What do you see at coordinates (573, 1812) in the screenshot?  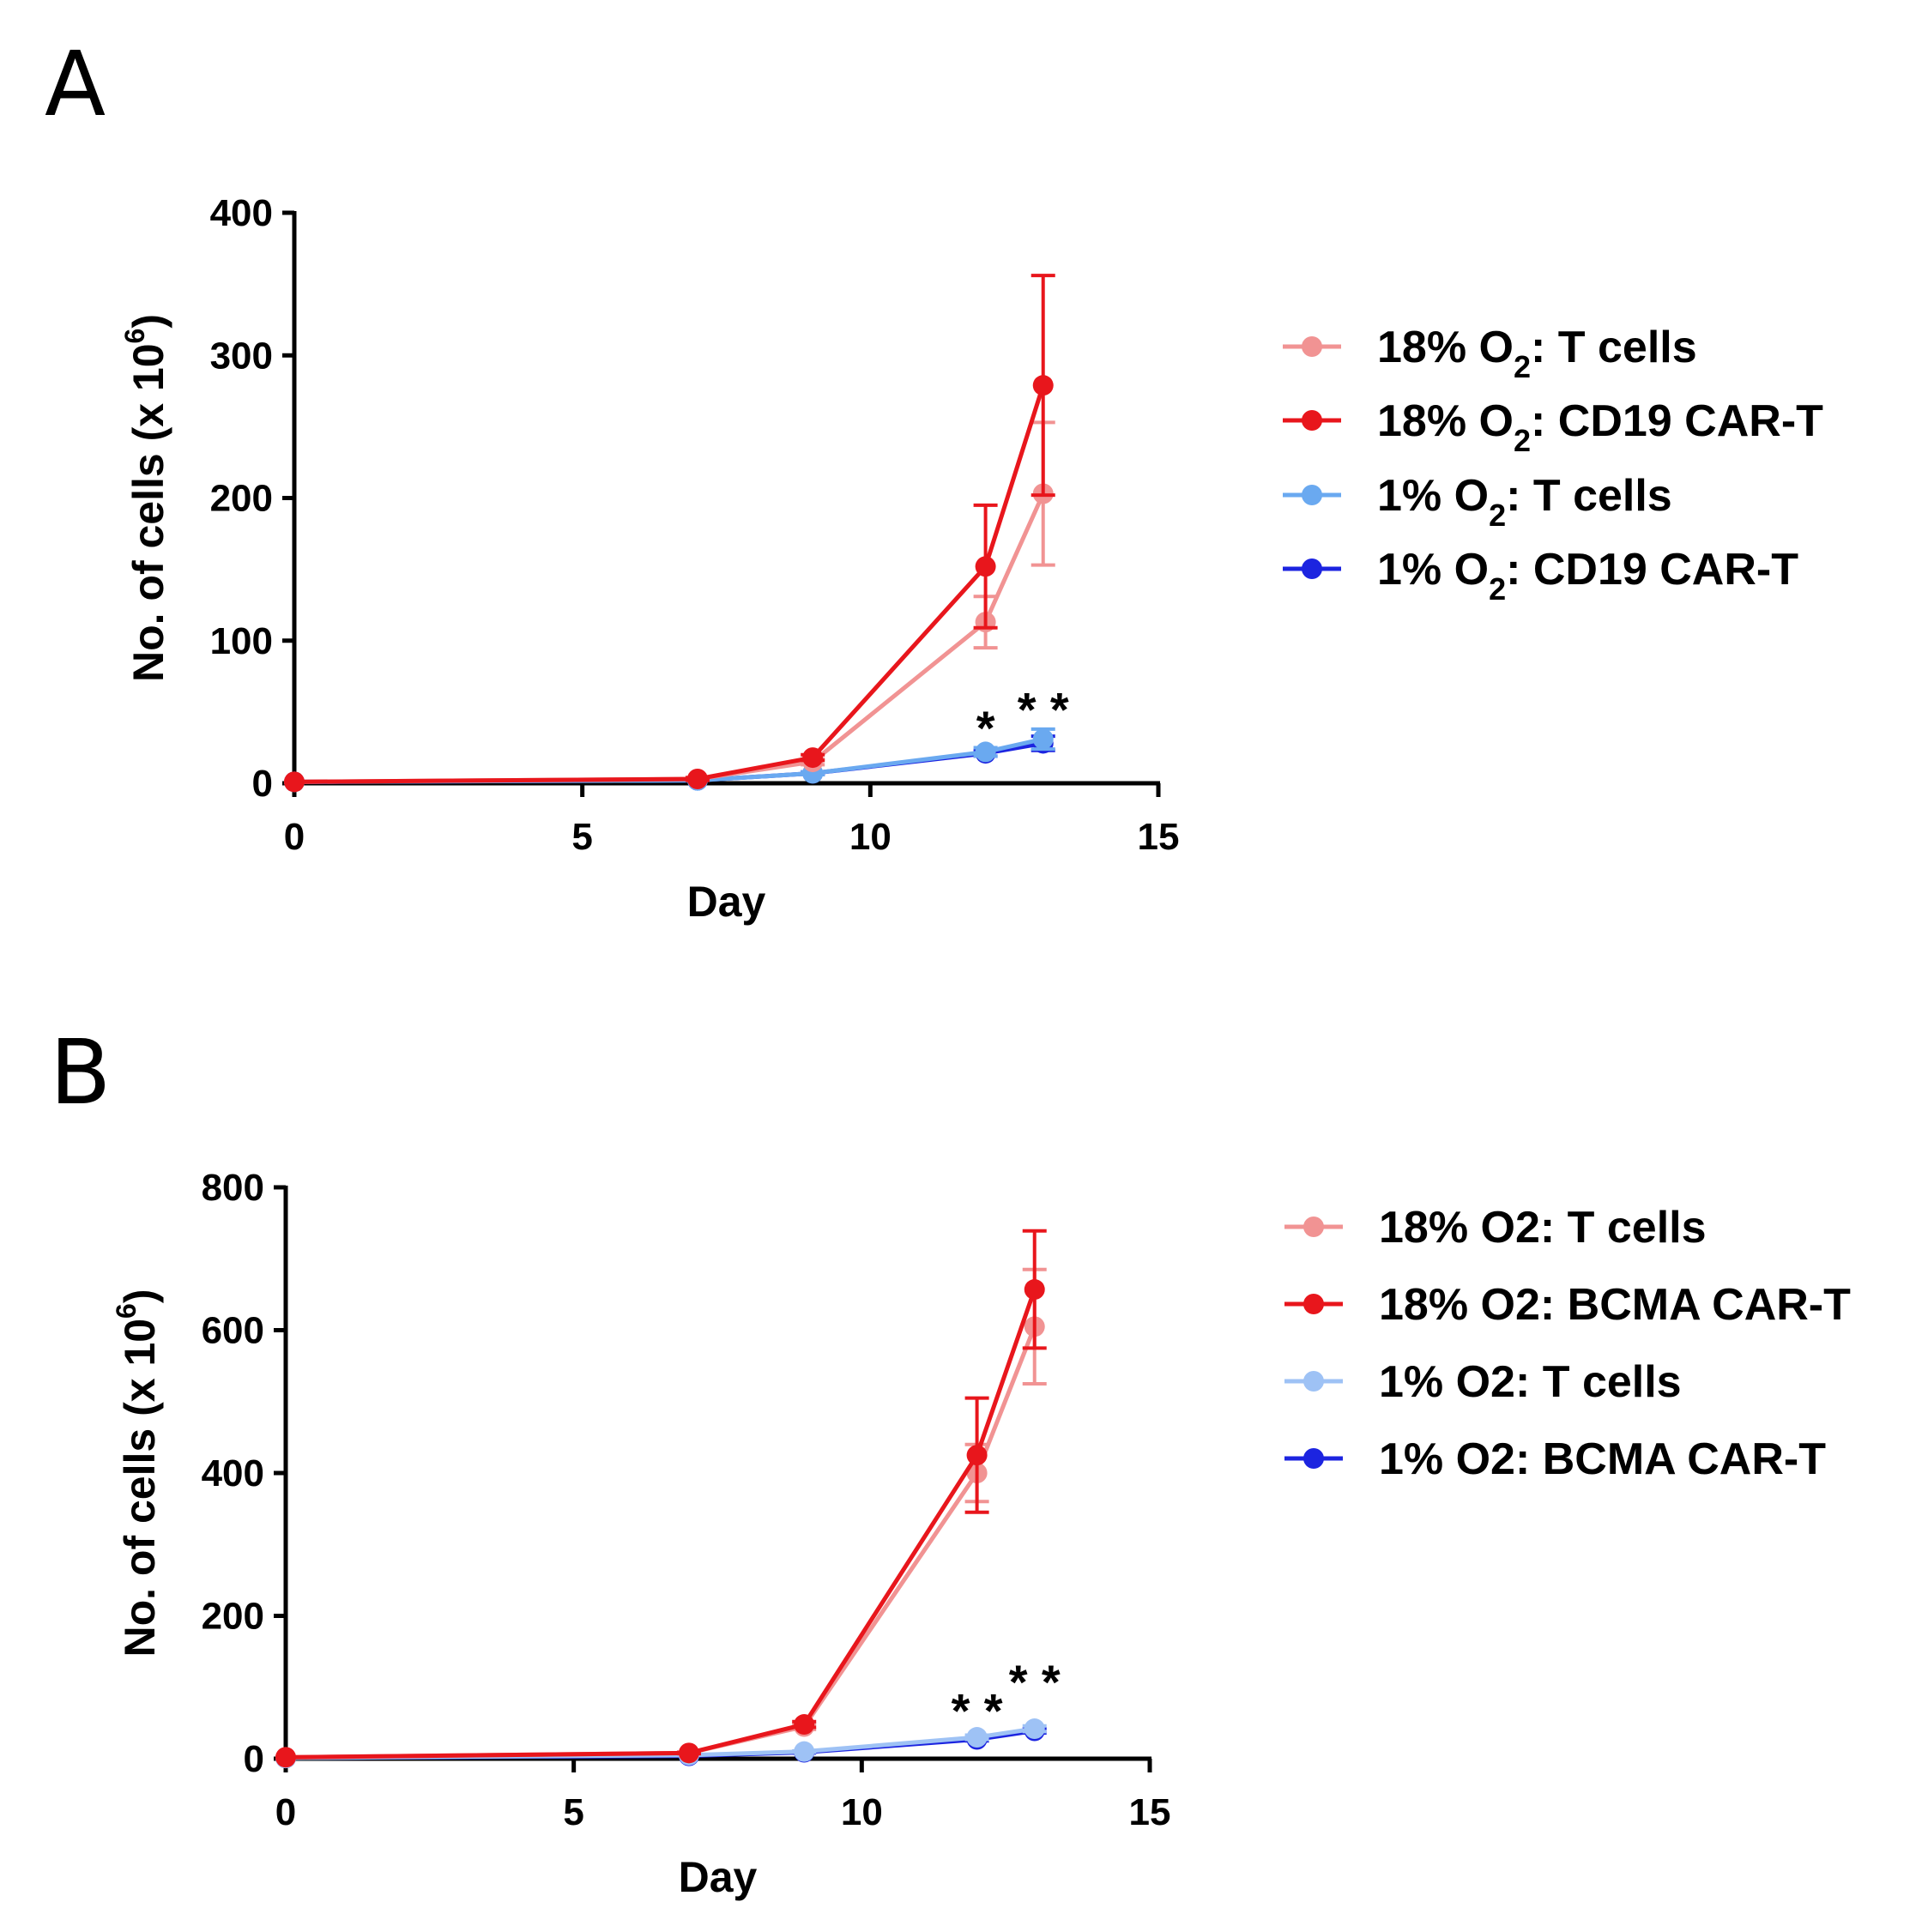 I see `panel-b-x-tick-label: 5` at bounding box center [573, 1812].